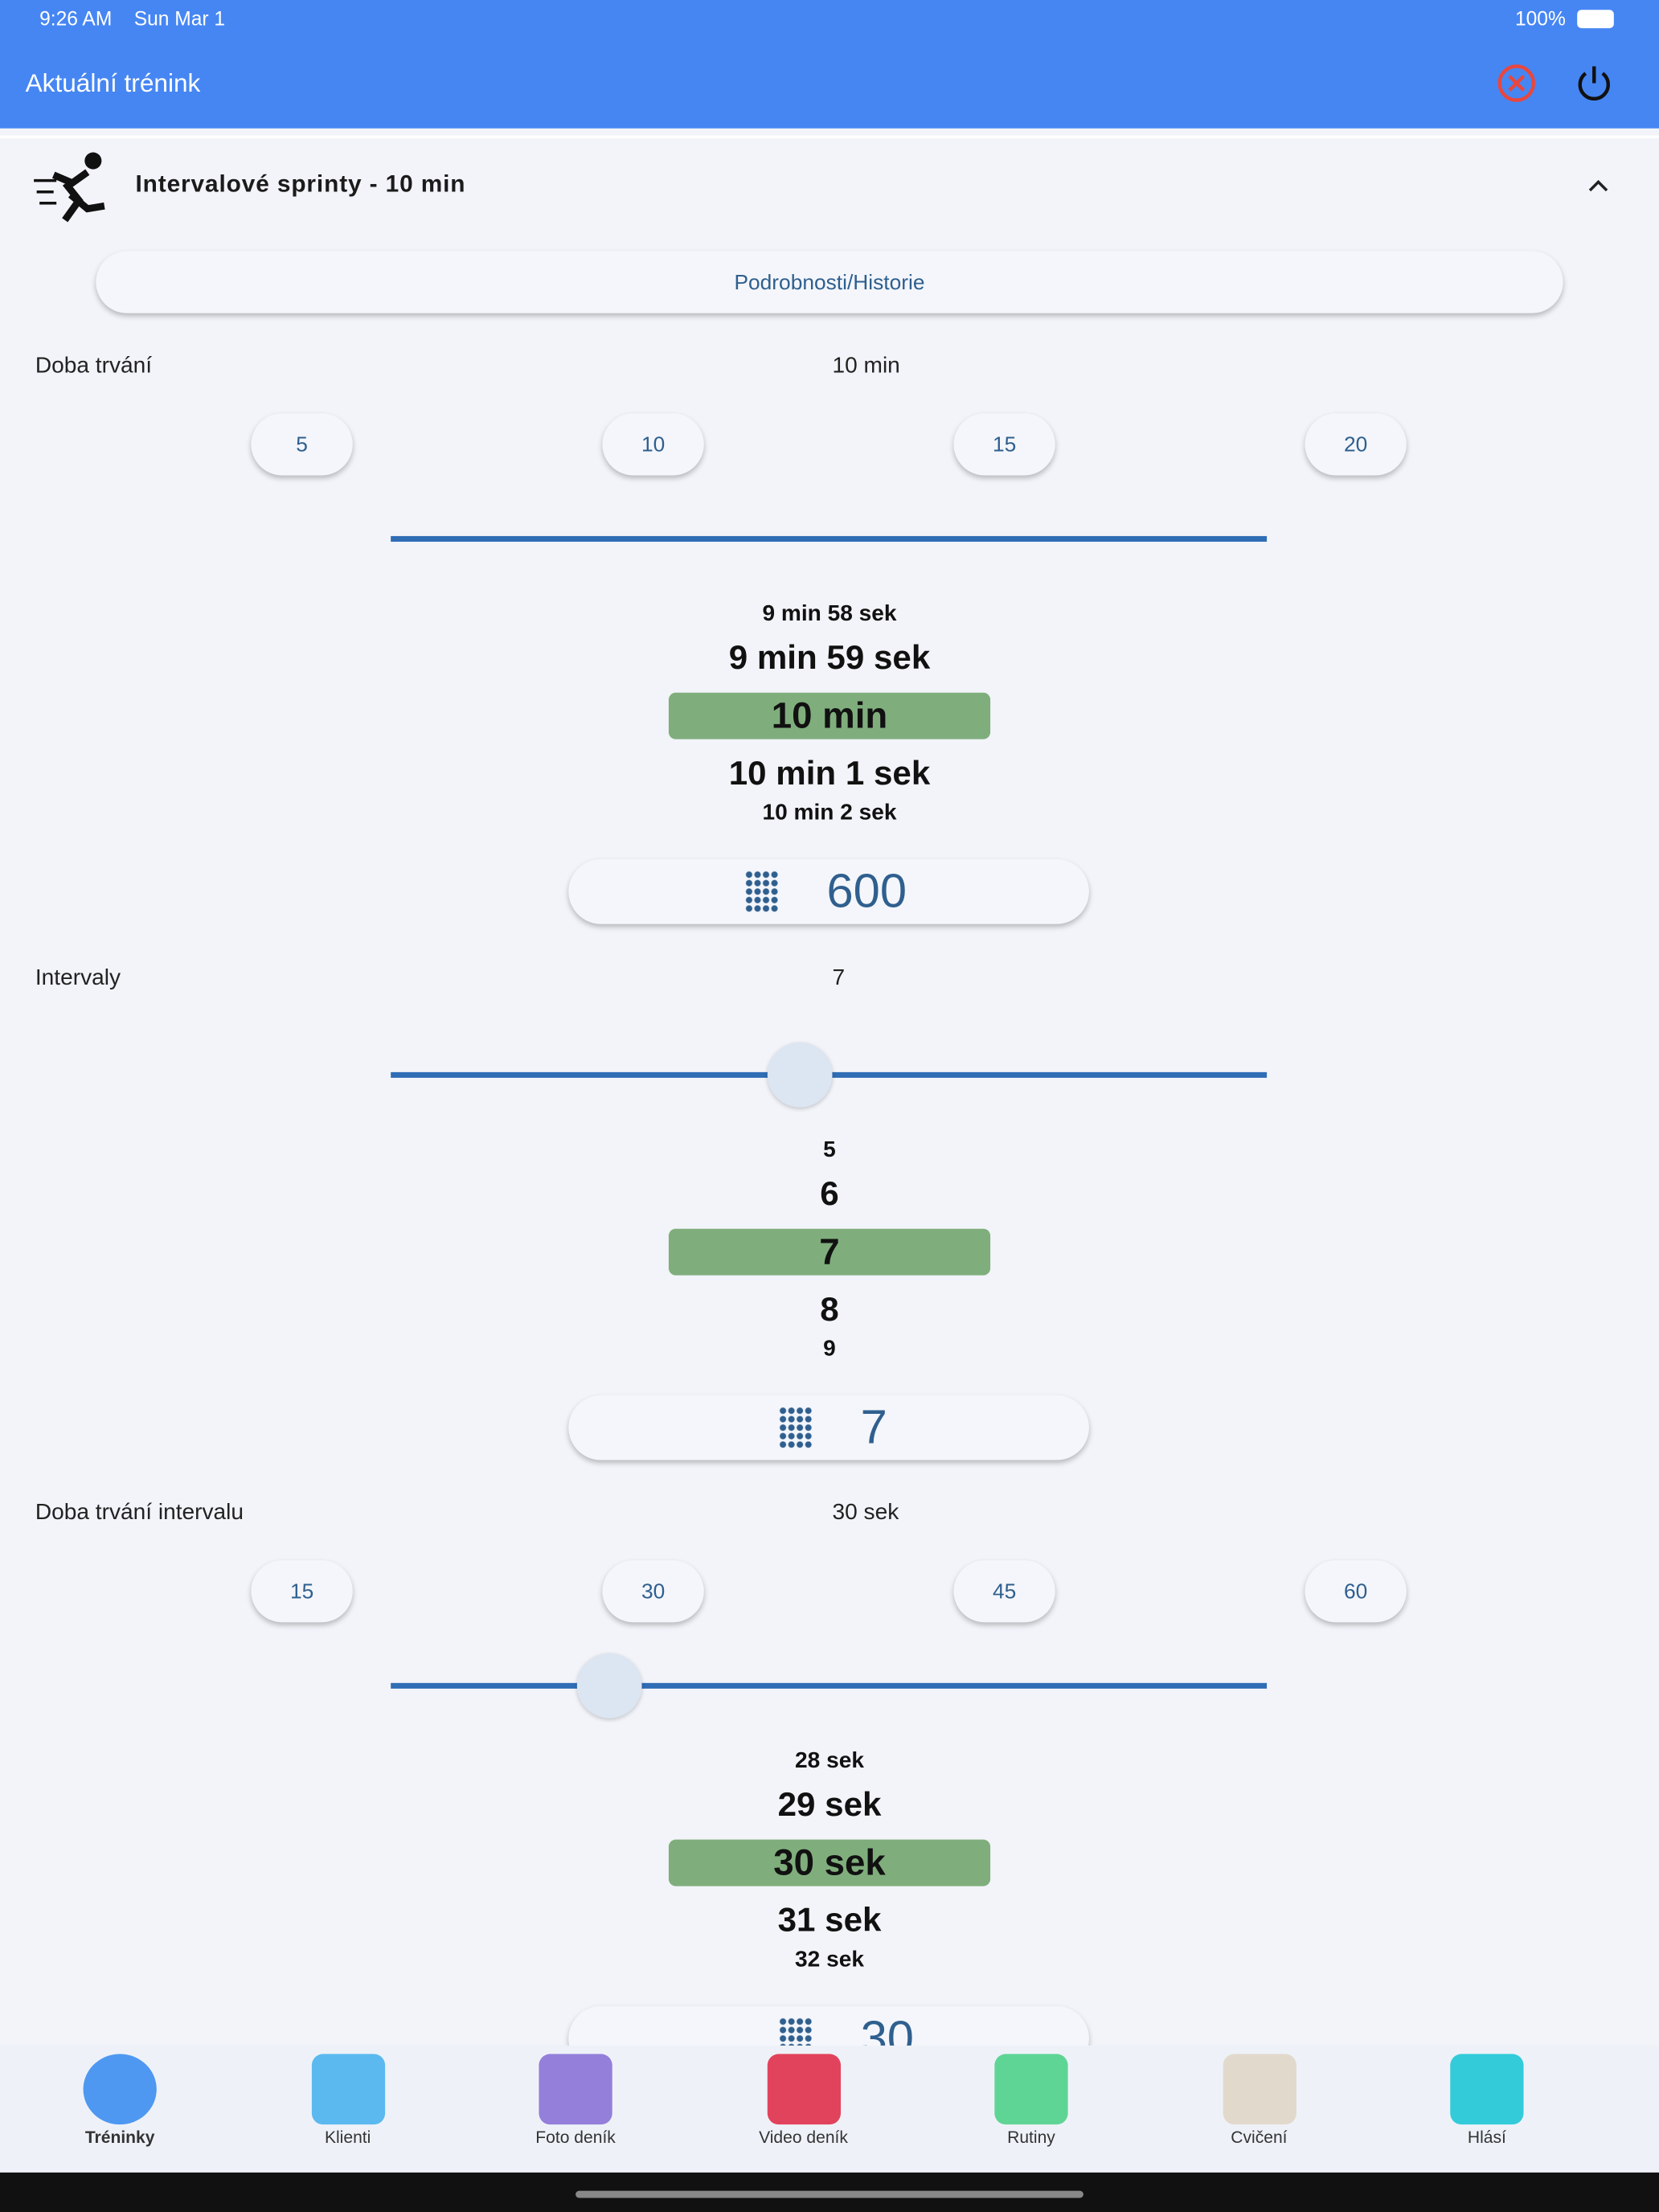 Image resolution: width=1659 pixels, height=2212 pixels. Describe the element at coordinates (1595, 19) in the screenshot. I see `battery-icon` at that location.